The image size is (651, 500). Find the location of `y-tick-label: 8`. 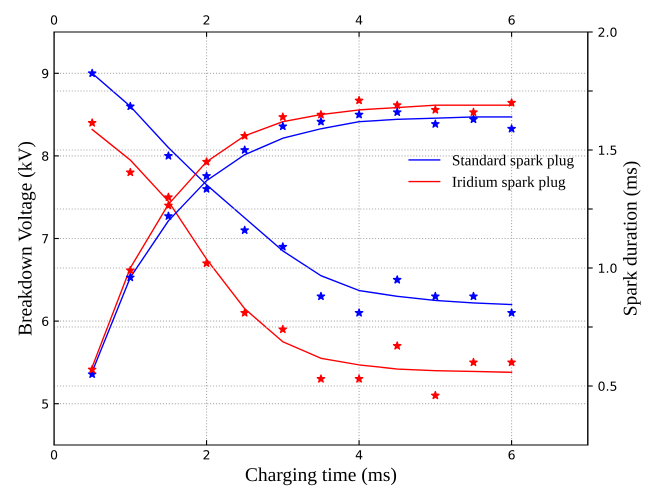

y-tick-label: 8 is located at coordinates (45, 156).